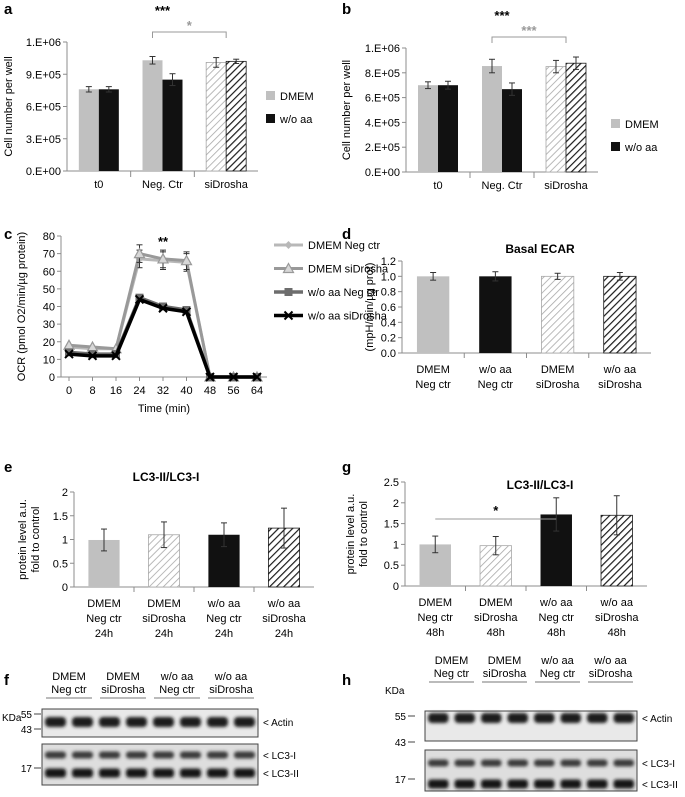 Image resolution: width=685 pixels, height=797 pixels. What do you see at coordinates (448, 128) in the screenshot?
I see `bar-w/o aa-t0` at bounding box center [448, 128].